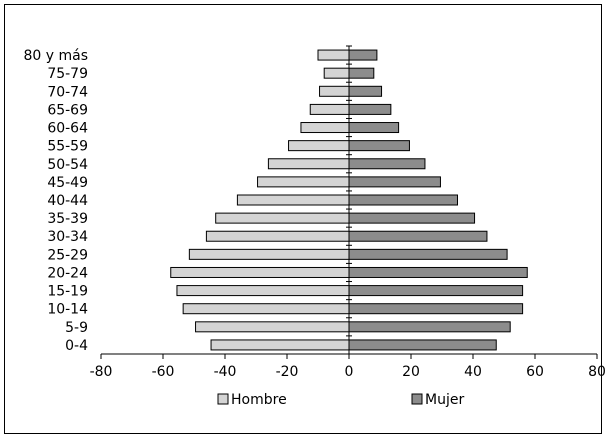 This screenshot has height=439, width=608. I want to click on y-tick-label: 75-79, so click(67, 74).